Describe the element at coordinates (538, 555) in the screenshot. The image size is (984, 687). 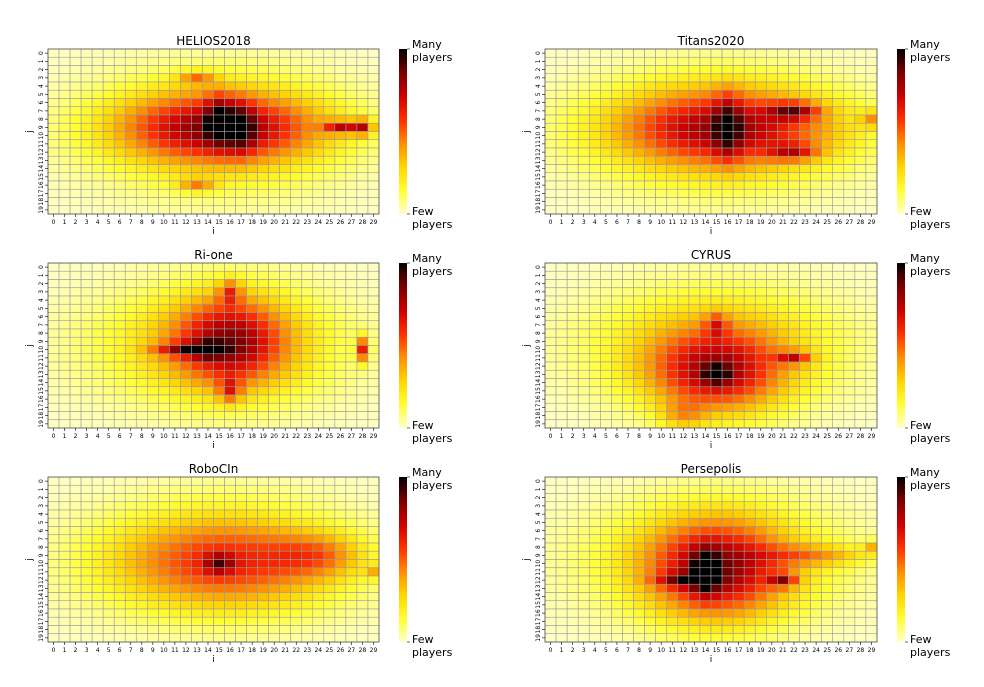
I see `y-tick-label: 9` at that location.